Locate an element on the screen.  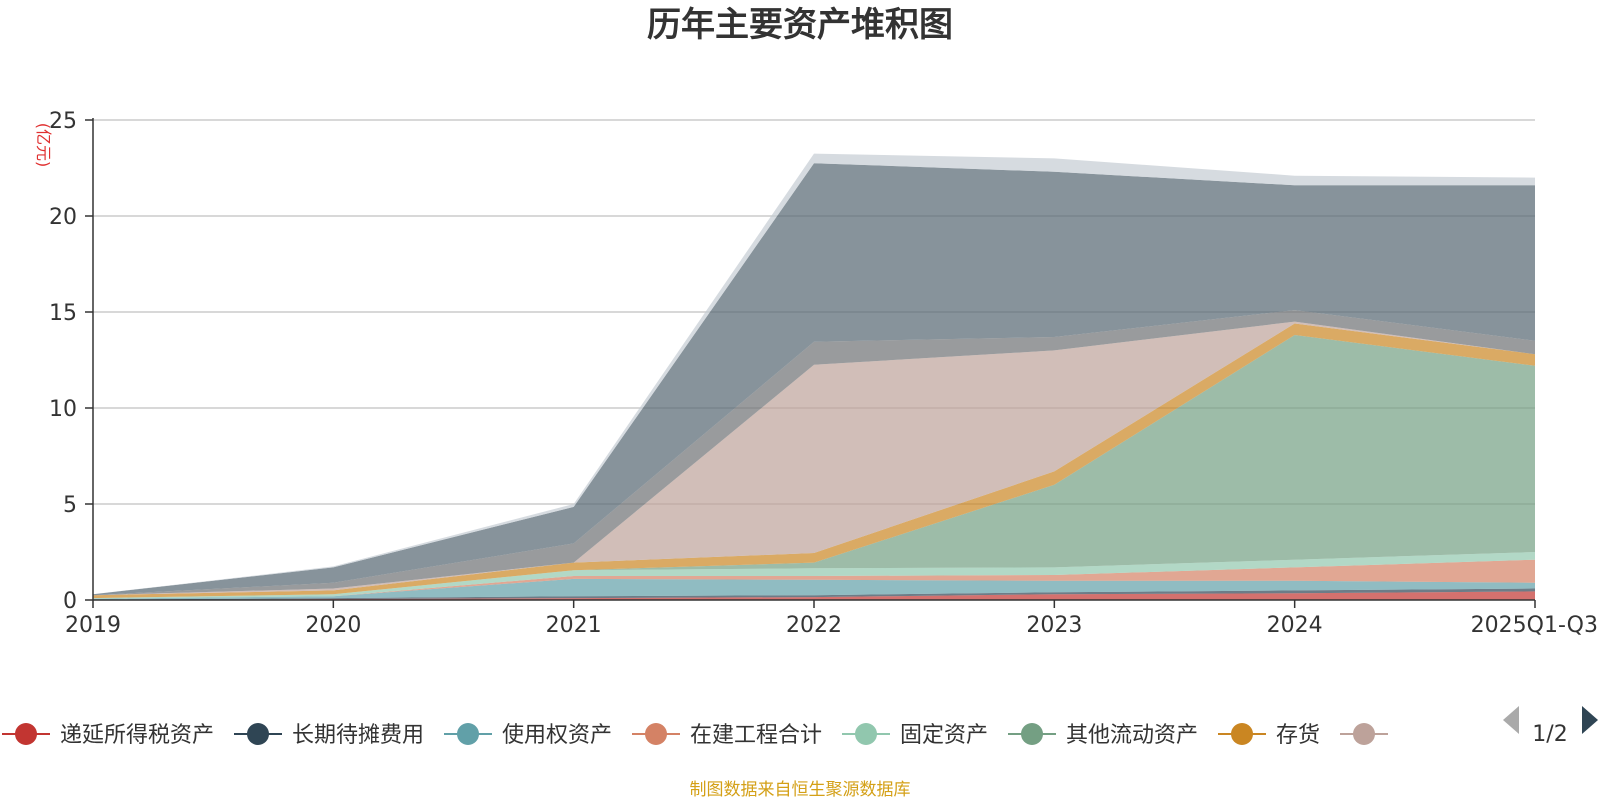
legend-item: 存货 is located at coordinates (1269, 735).